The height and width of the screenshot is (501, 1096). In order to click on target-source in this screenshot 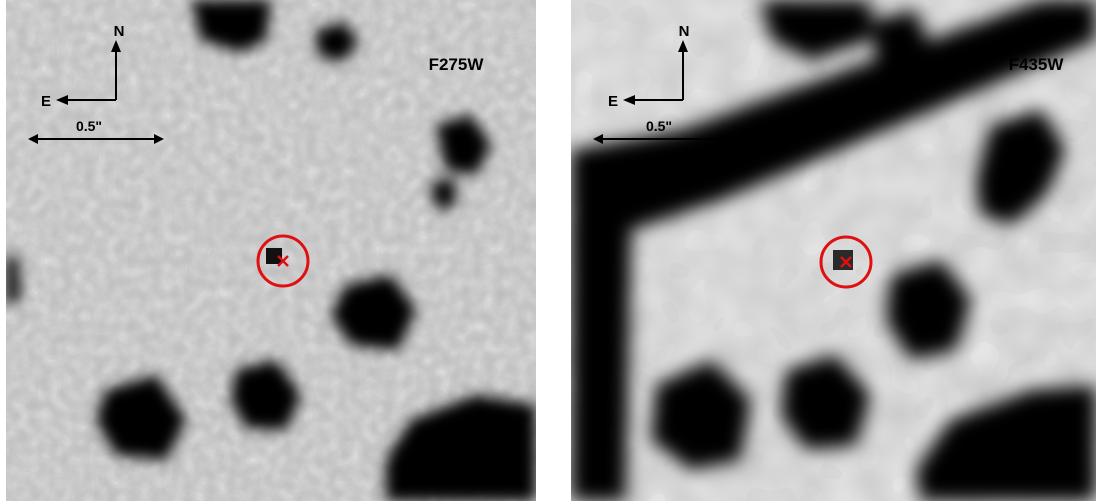, I will do `click(274, 256)`.